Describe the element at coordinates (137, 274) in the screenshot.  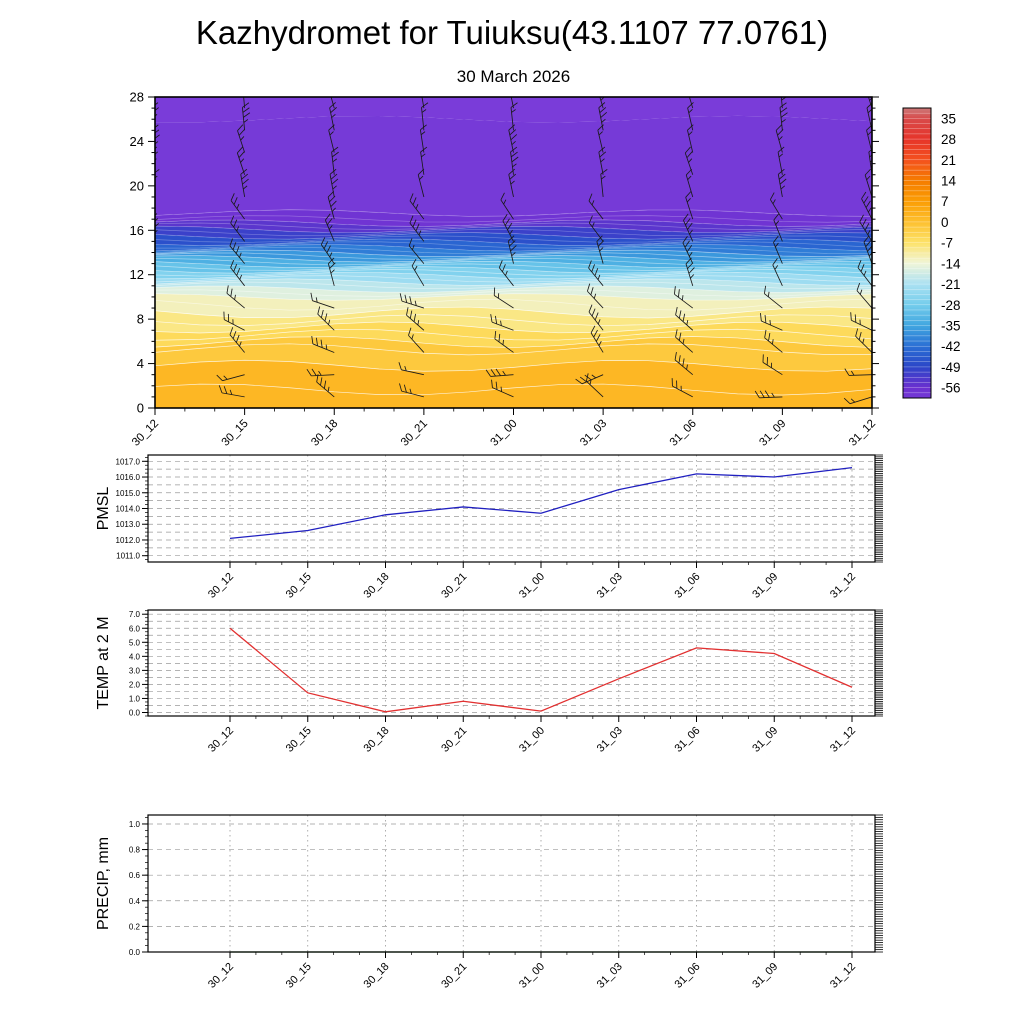
I see `svg-text: 12` at that location.